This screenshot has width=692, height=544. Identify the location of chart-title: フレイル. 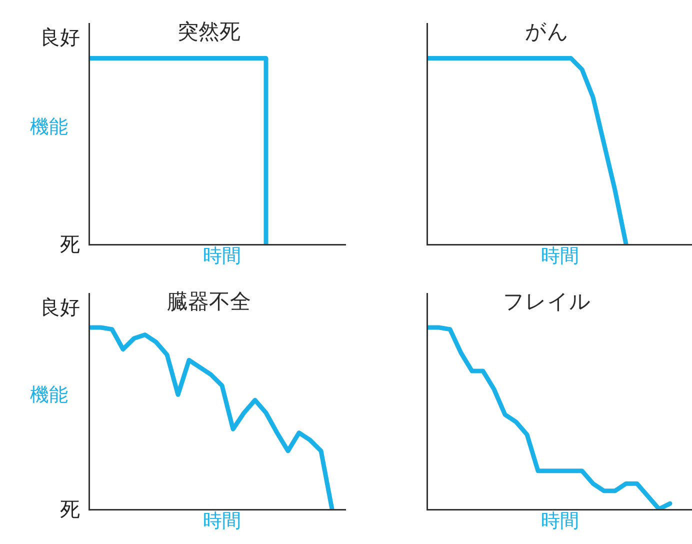
(546, 301).